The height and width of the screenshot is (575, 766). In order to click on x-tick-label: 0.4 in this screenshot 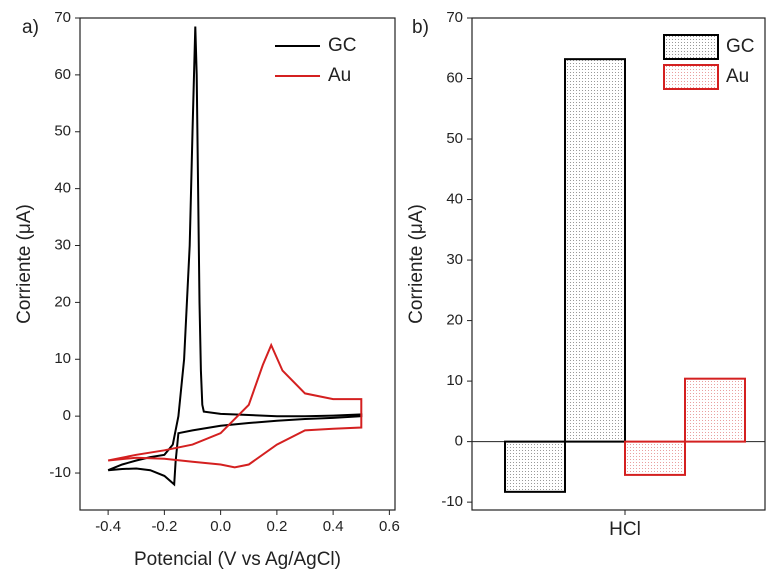, I will do `click(333, 526)`.